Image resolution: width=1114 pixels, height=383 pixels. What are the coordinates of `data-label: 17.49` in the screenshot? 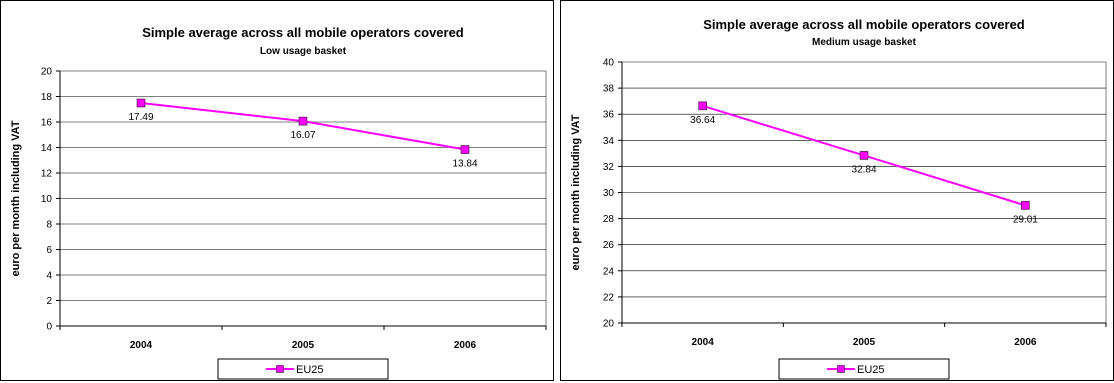 It's located at (140, 117).